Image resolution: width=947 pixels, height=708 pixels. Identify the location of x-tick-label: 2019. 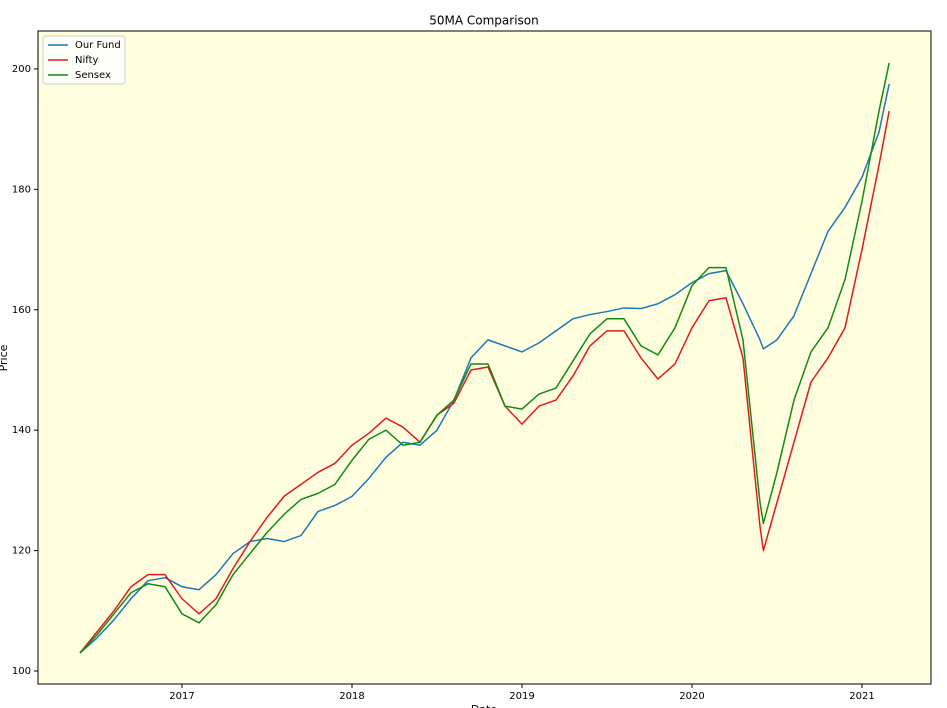
(521, 696).